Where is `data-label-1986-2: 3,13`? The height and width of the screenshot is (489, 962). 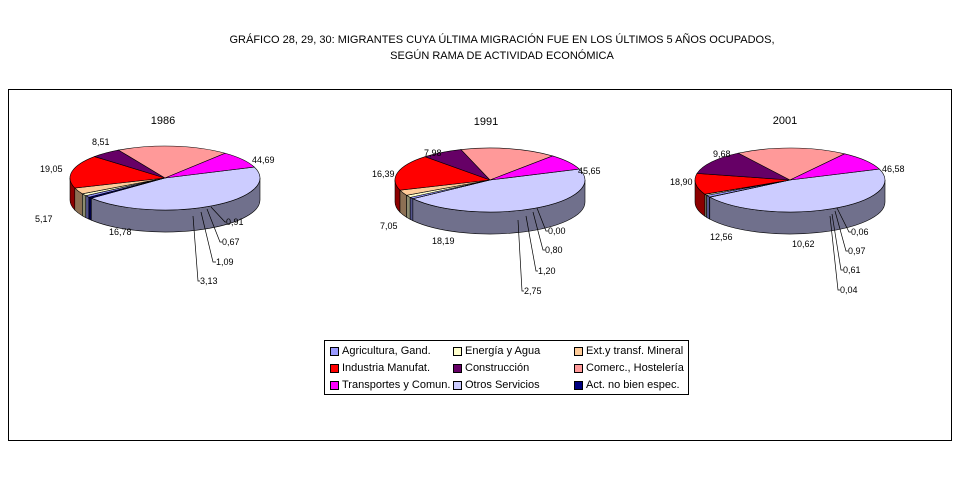 data-label-1986-2: 3,13 is located at coordinates (209, 281).